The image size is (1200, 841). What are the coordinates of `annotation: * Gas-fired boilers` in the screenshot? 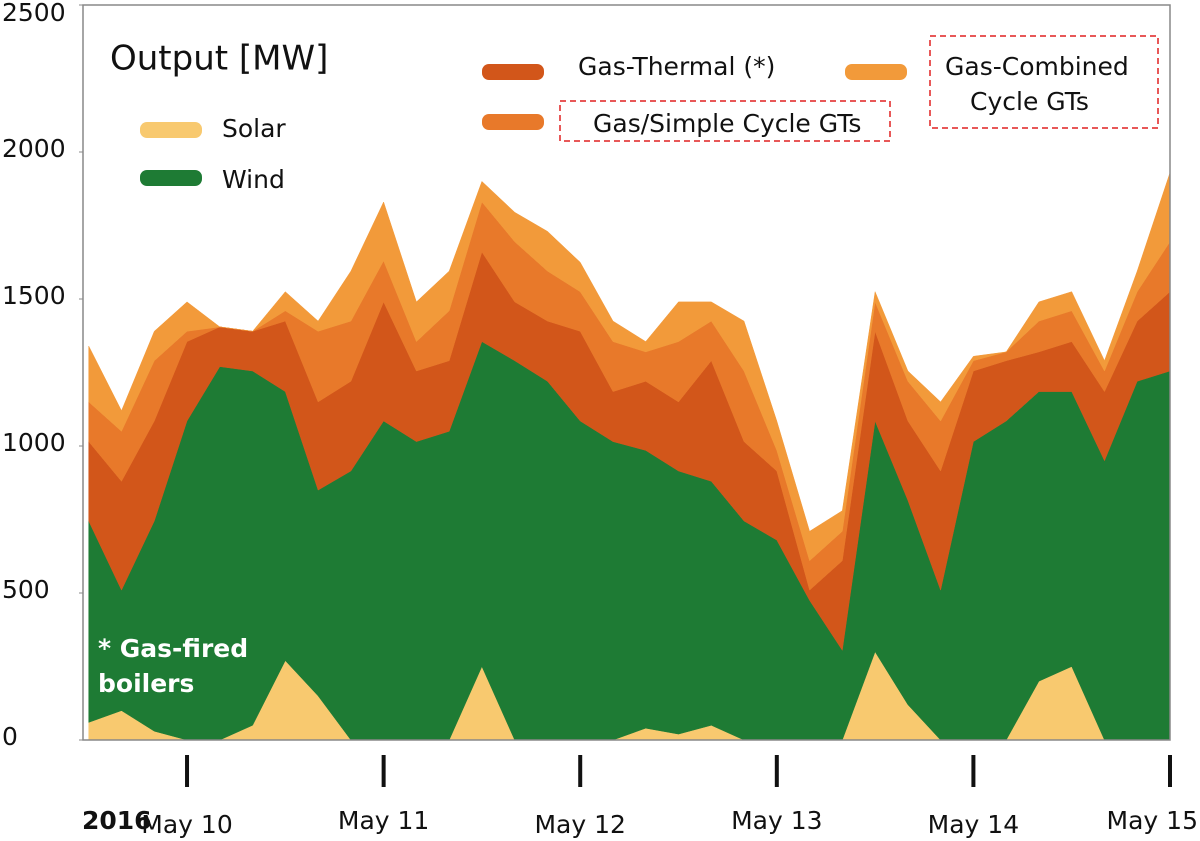 It's located at (177, 666).